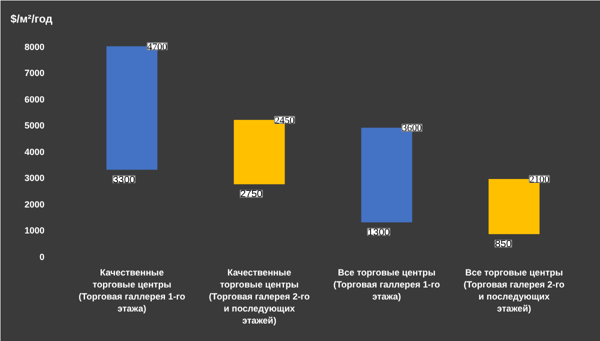 The image size is (600, 341). What do you see at coordinates (379, 232) in the screenshot?
I see `annotation: 1300` at bounding box center [379, 232].